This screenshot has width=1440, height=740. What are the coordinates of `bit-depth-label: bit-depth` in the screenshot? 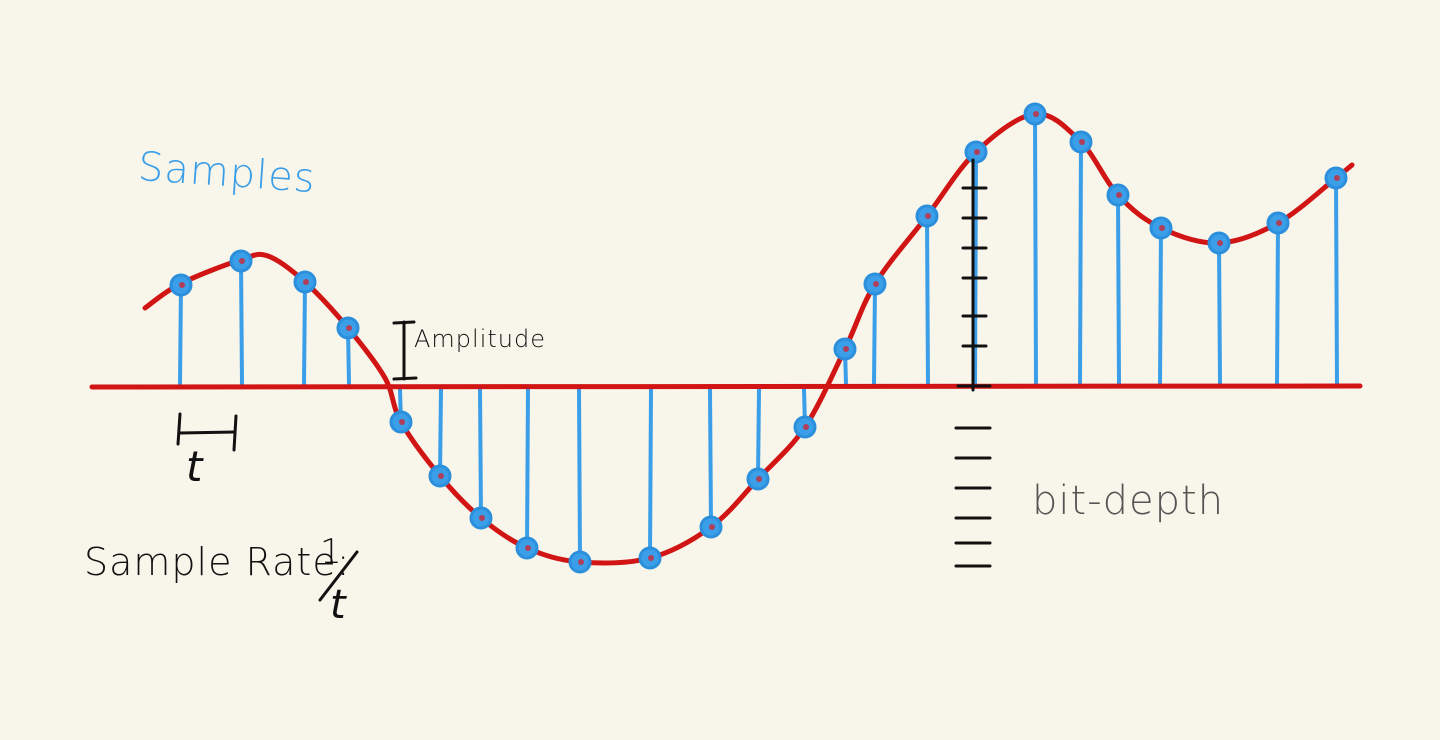 It's located at (1128, 501).